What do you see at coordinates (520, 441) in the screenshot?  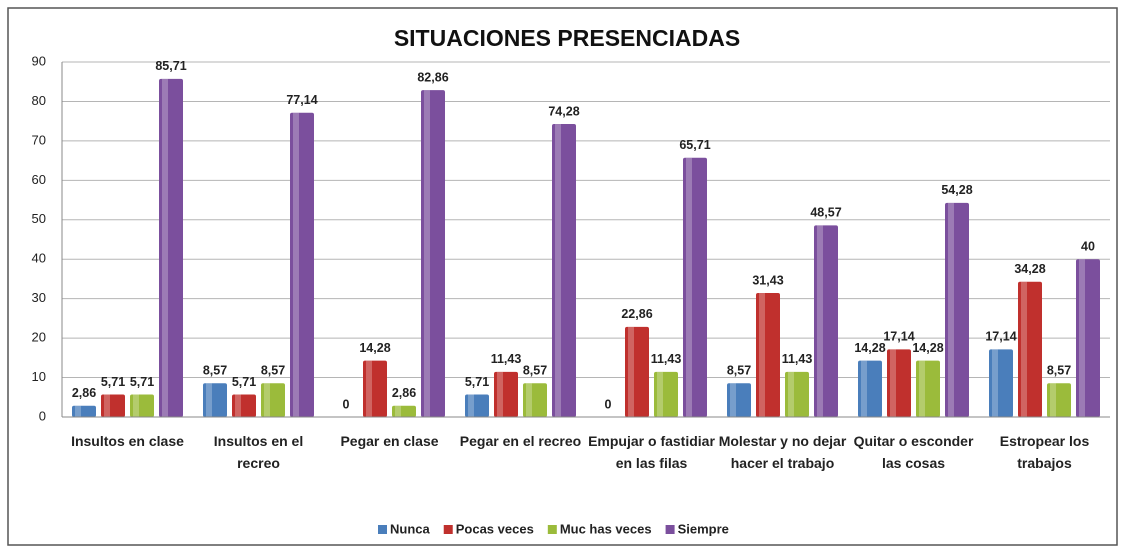 I see `x-tick-label: Pegar en el recreo` at bounding box center [520, 441].